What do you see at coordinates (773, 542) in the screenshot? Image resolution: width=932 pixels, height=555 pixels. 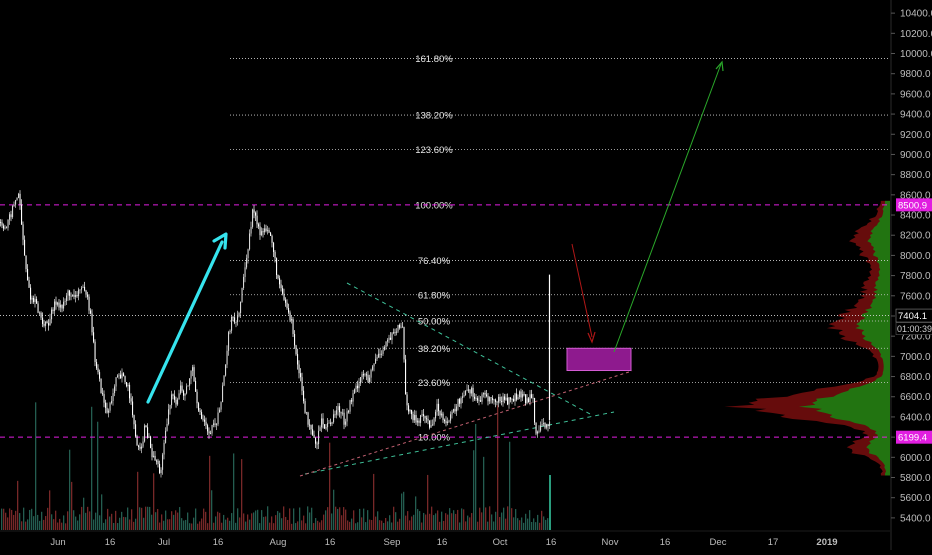 I see `x-tick-label: 17` at bounding box center [773, 542].